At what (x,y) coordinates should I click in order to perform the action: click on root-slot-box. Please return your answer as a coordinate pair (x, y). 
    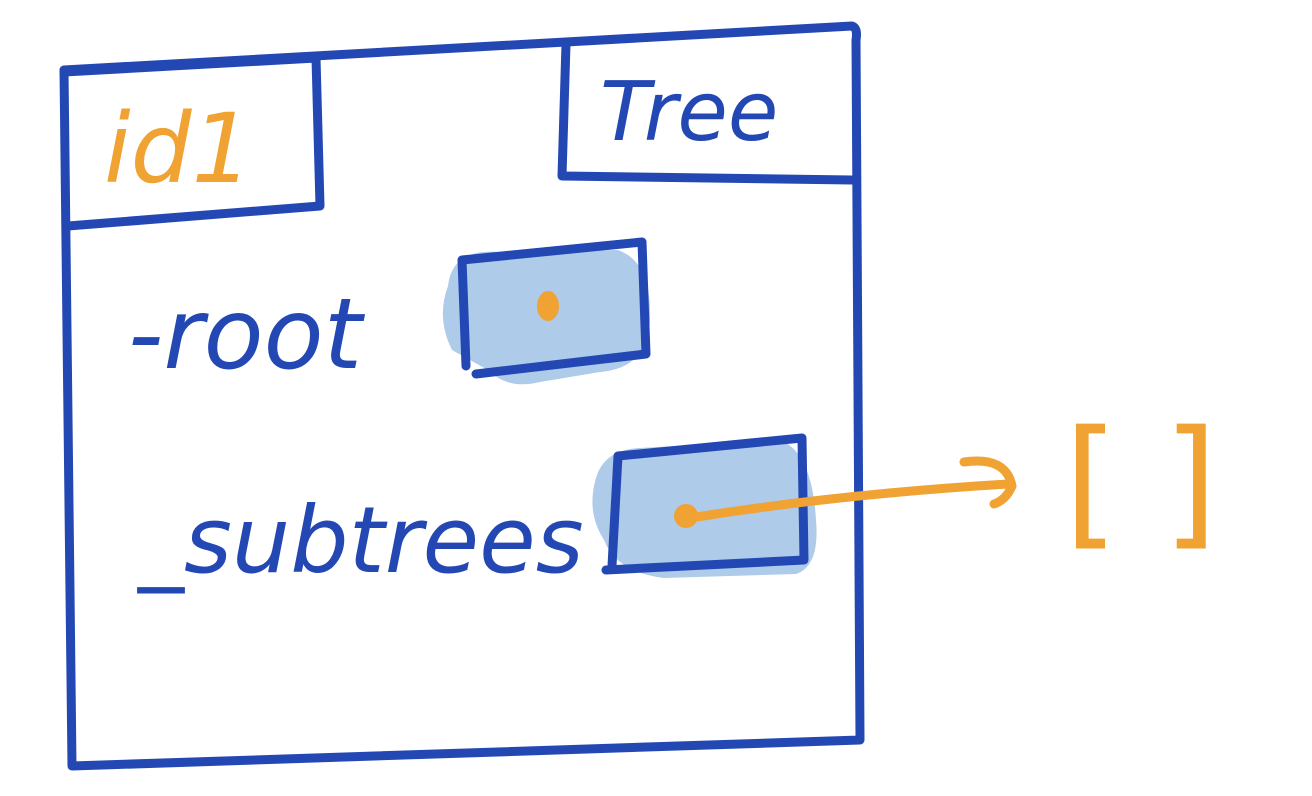
    Looking at the image, I should click on (554, 308).